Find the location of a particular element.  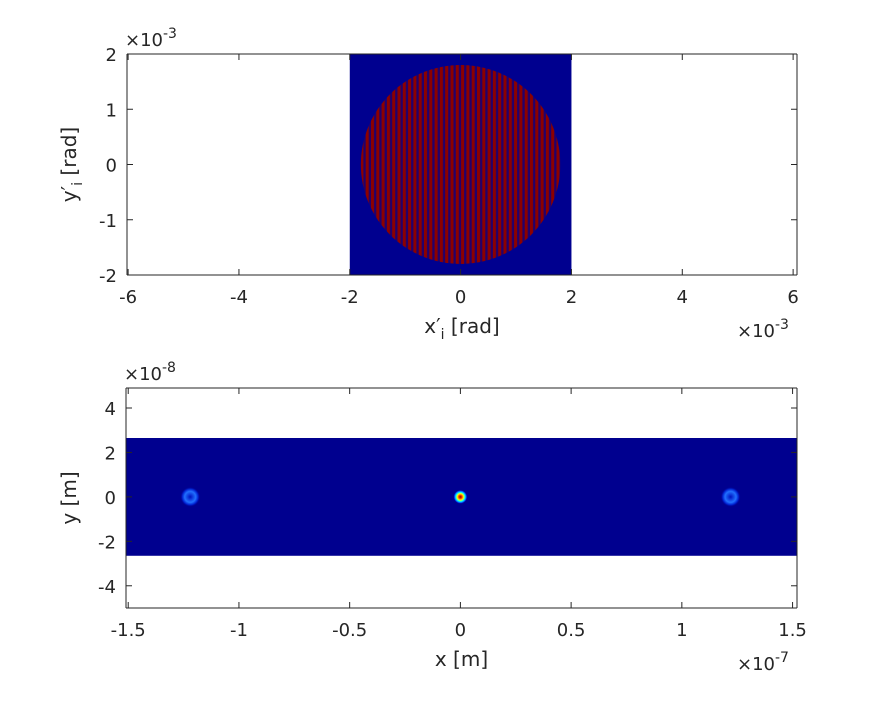

x-label-sub: i is located at coordinates (443, 335).